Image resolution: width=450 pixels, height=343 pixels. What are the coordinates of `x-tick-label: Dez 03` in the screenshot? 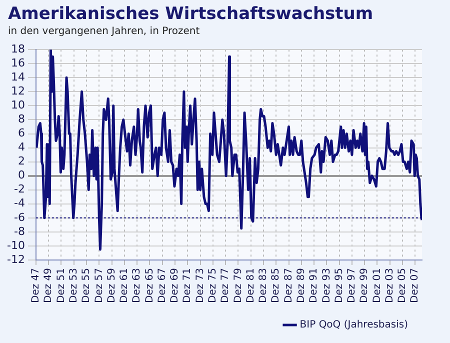 It's located at (390, 286).